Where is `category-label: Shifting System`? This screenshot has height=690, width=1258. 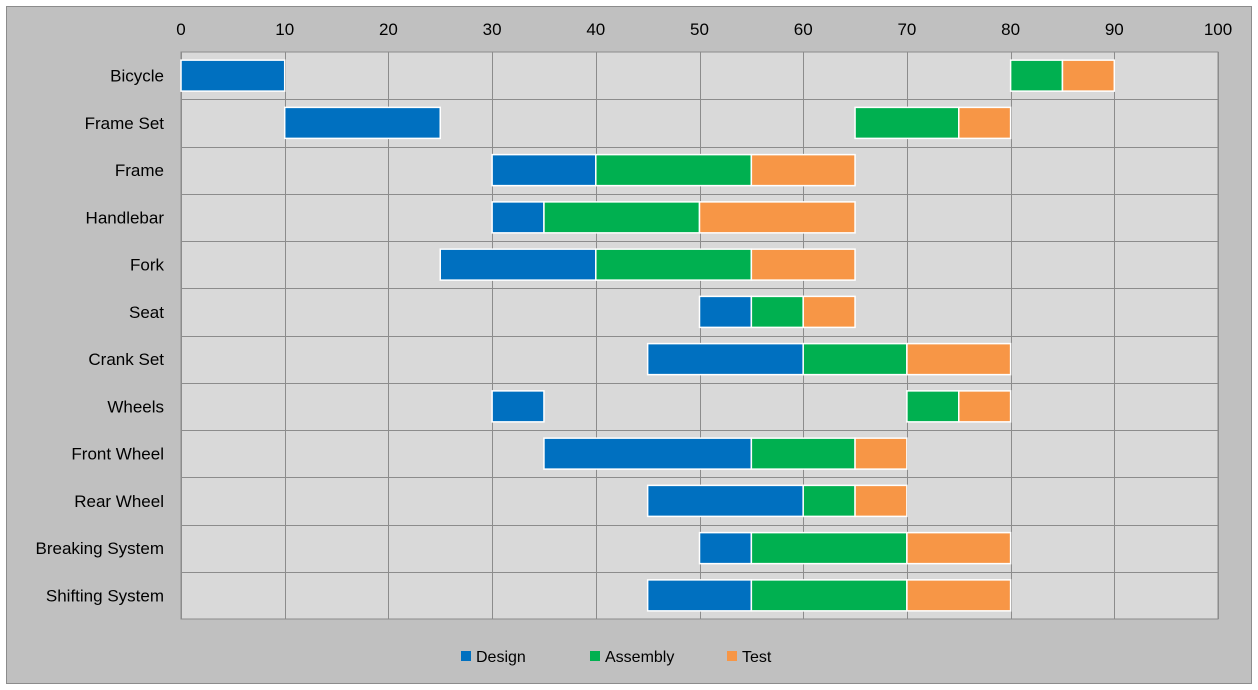
category-label: Shifting System is located at coordinates (105, 595).